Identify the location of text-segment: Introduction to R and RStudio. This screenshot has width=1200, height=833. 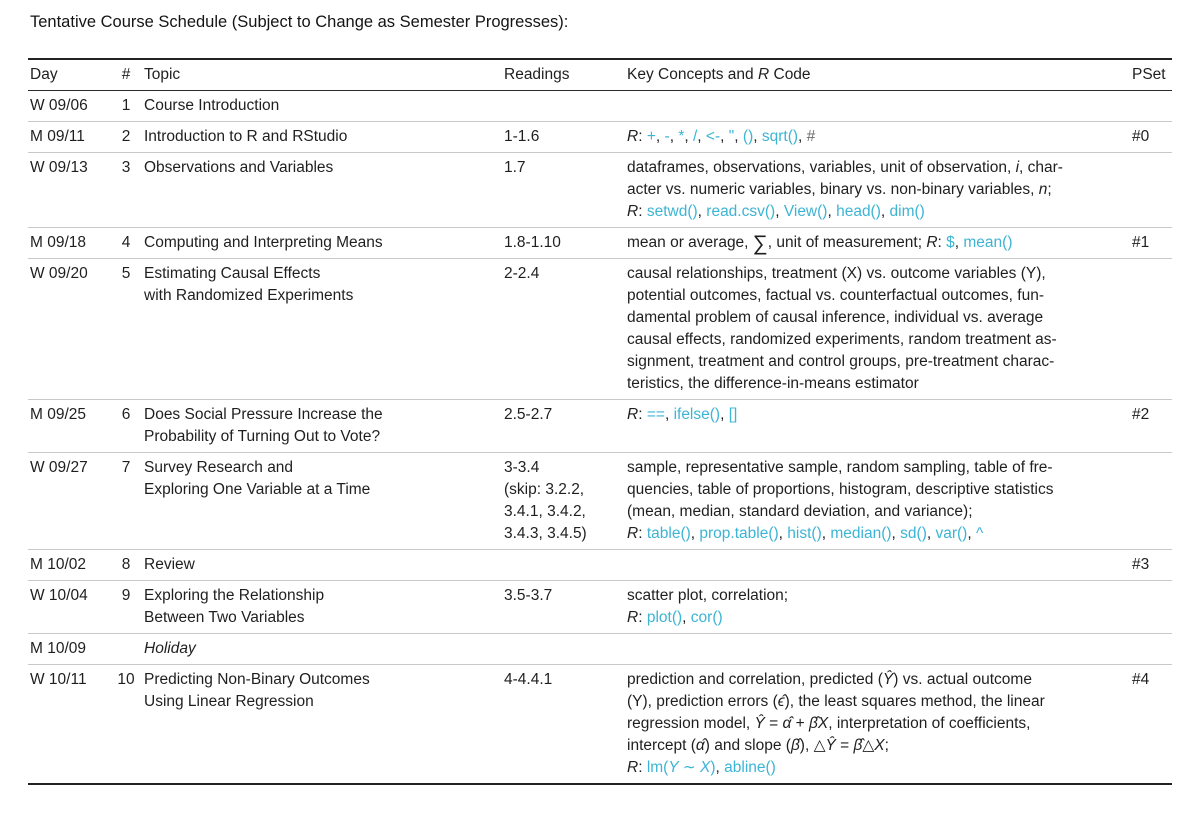
(246, 136).